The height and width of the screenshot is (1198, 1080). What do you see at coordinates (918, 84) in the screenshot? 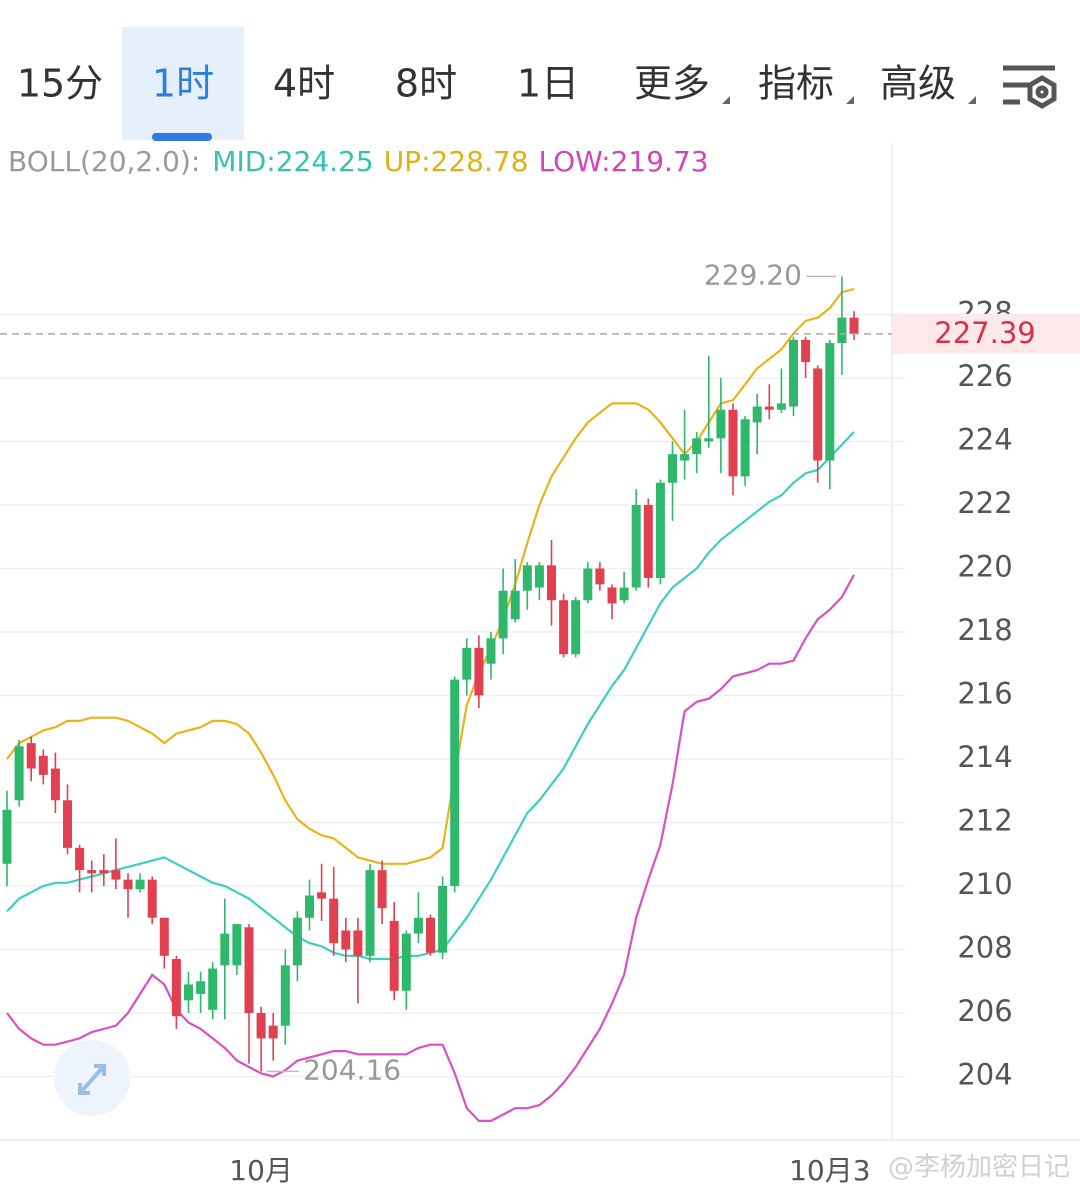
I see `tab: 高级` at bounding box center [918, 84].